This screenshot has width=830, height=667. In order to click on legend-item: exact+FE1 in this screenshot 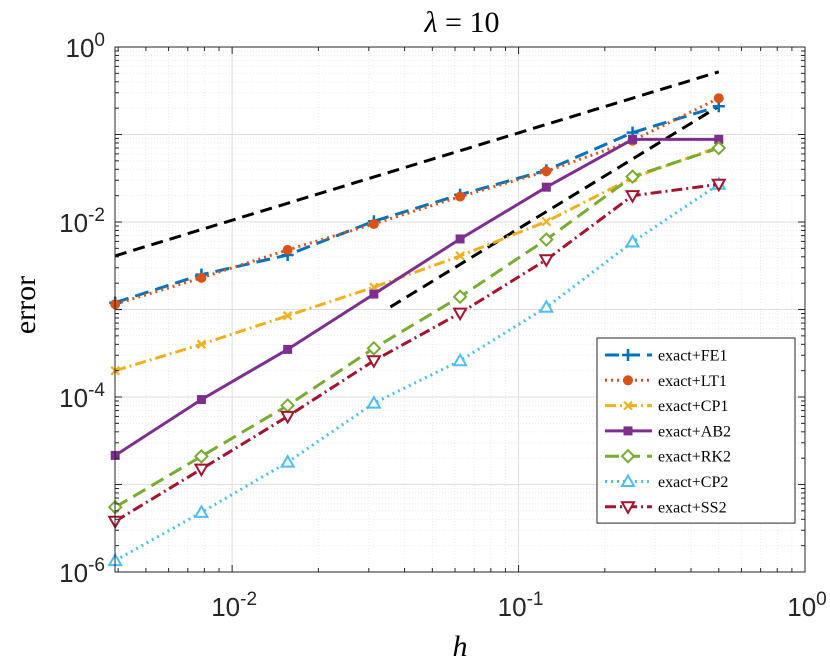, I will do `click(666, 356)`.